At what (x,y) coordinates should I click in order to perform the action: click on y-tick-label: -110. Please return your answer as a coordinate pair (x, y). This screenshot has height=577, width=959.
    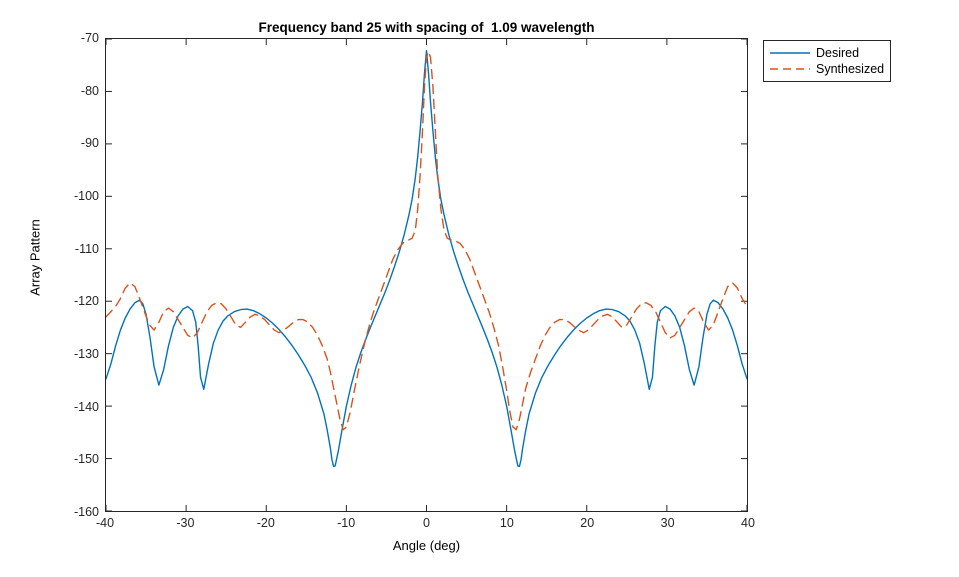
    Looking at the image, I should click on (86, 248).